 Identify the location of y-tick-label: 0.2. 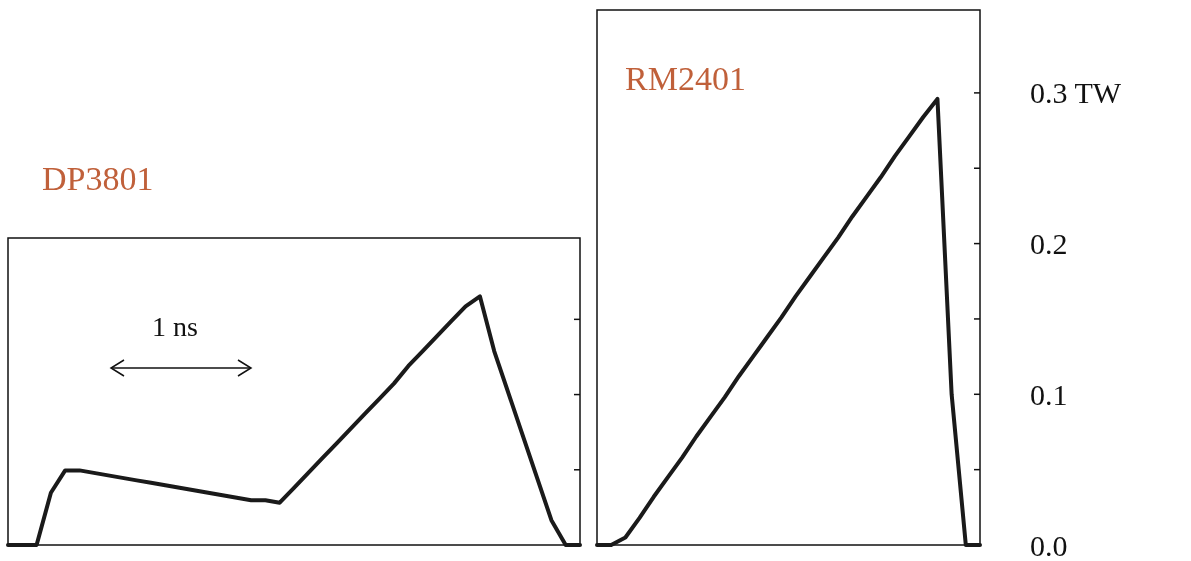
(1049, 244).